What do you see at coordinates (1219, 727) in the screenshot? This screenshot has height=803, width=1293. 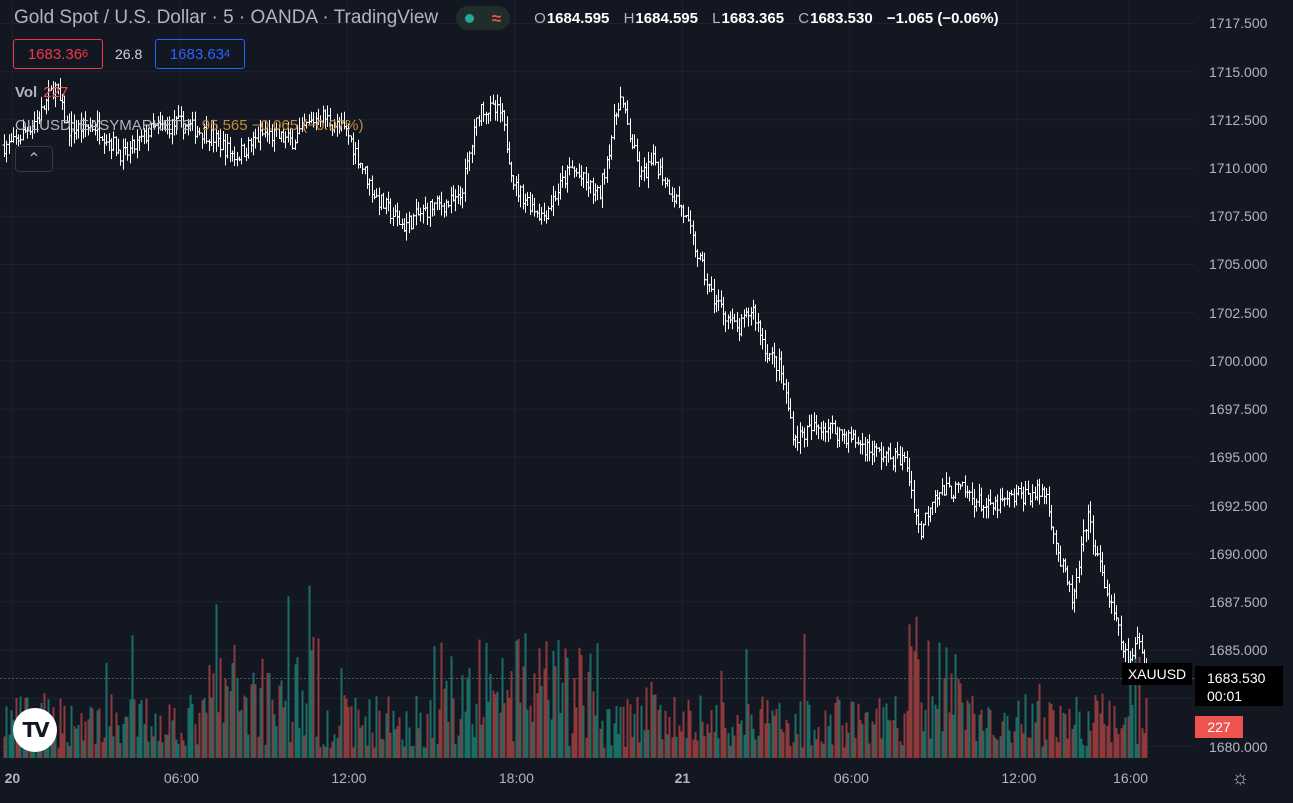 I see `volume-tag: 227` at bounding box center [1219, 727].